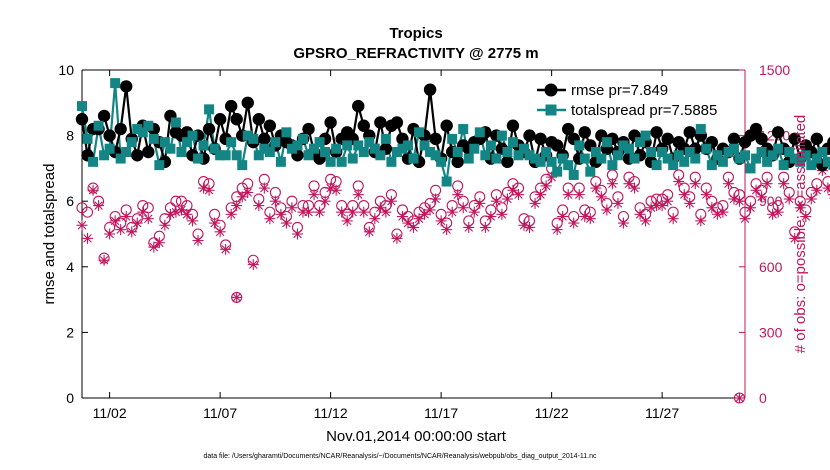  What do you see at coordinates (552, 413) in the screenshot?
I see `x-tick-label: 11/22` at bounding box center [552, 413].